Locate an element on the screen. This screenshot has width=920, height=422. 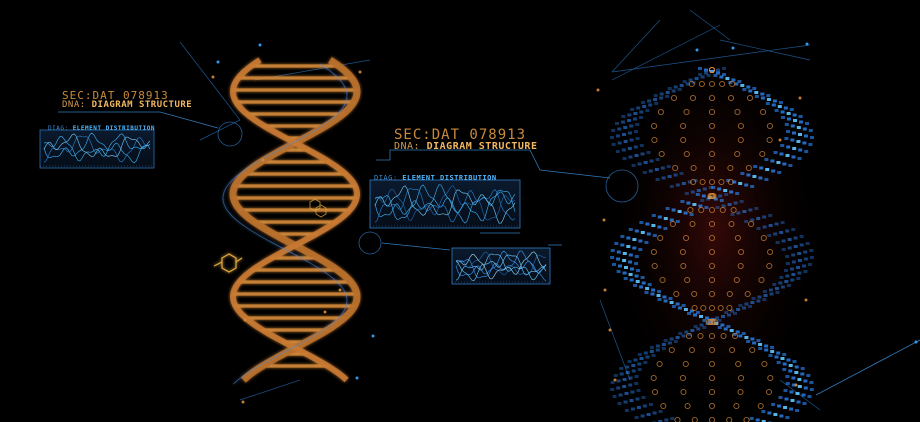
left-panel-prefix: DIAG: is located at coordinates (58, 128).